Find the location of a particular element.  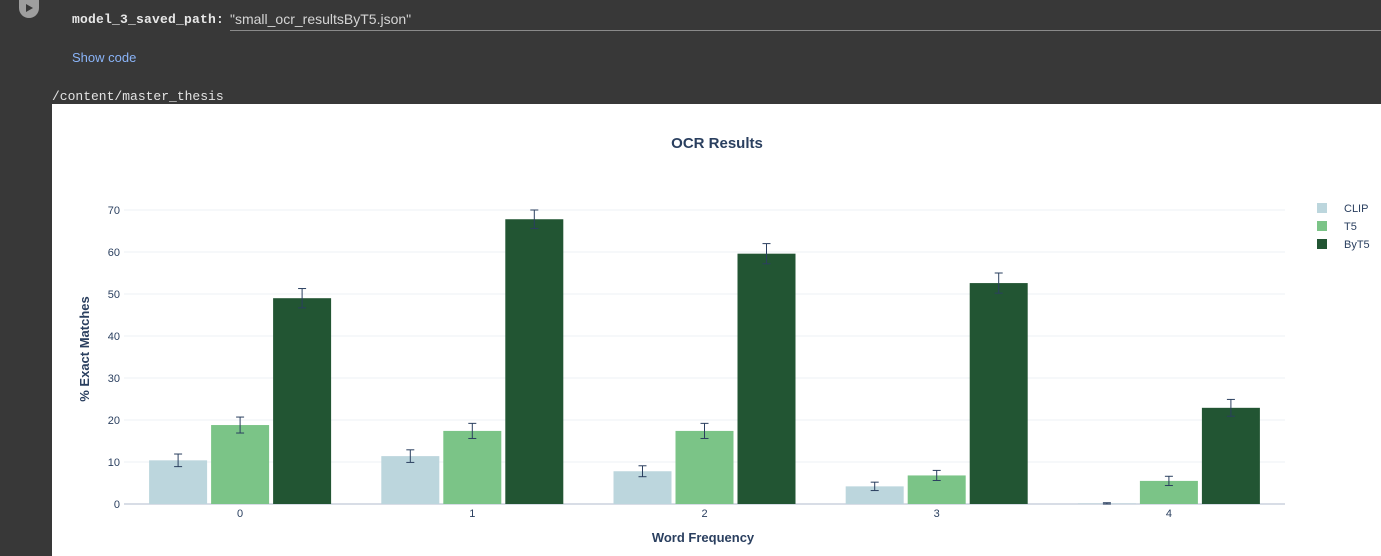

y-axis-title: % Exact Matches is located at coordinates (84, 349).